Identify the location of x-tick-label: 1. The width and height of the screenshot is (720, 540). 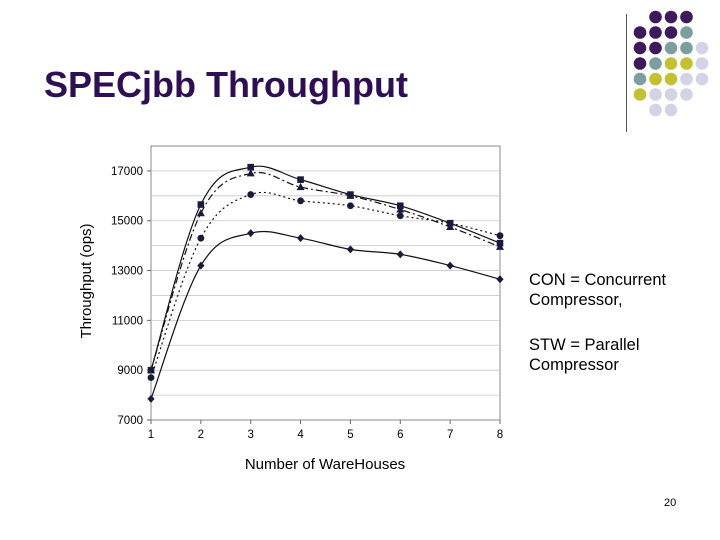
(151, 435).